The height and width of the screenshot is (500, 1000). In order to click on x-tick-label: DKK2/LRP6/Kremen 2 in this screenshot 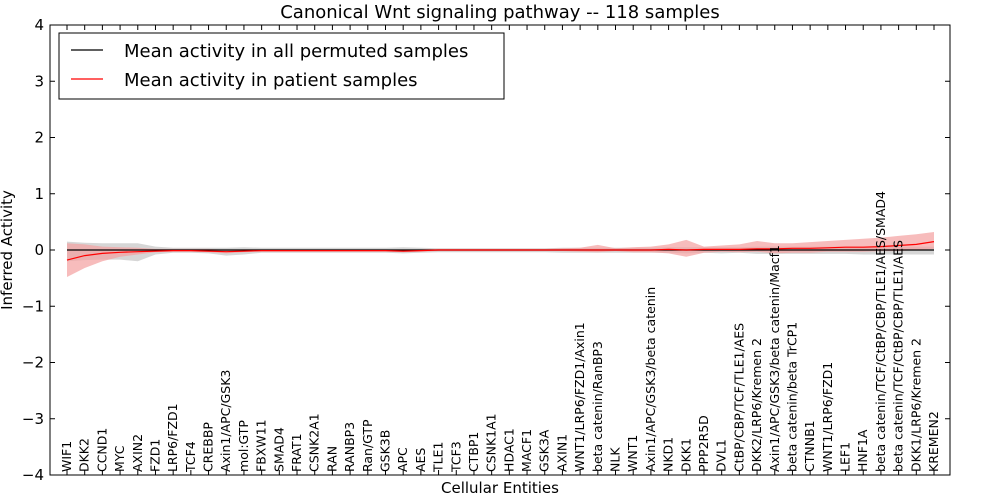, I will do `click(756, 405)`.